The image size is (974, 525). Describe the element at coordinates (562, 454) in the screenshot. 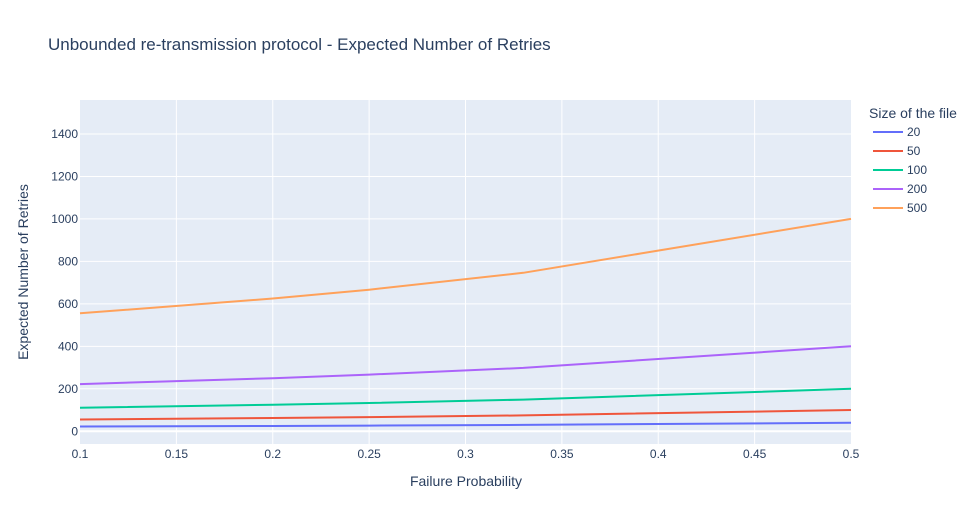

I see `x-tick-label: 0.35` at that location.